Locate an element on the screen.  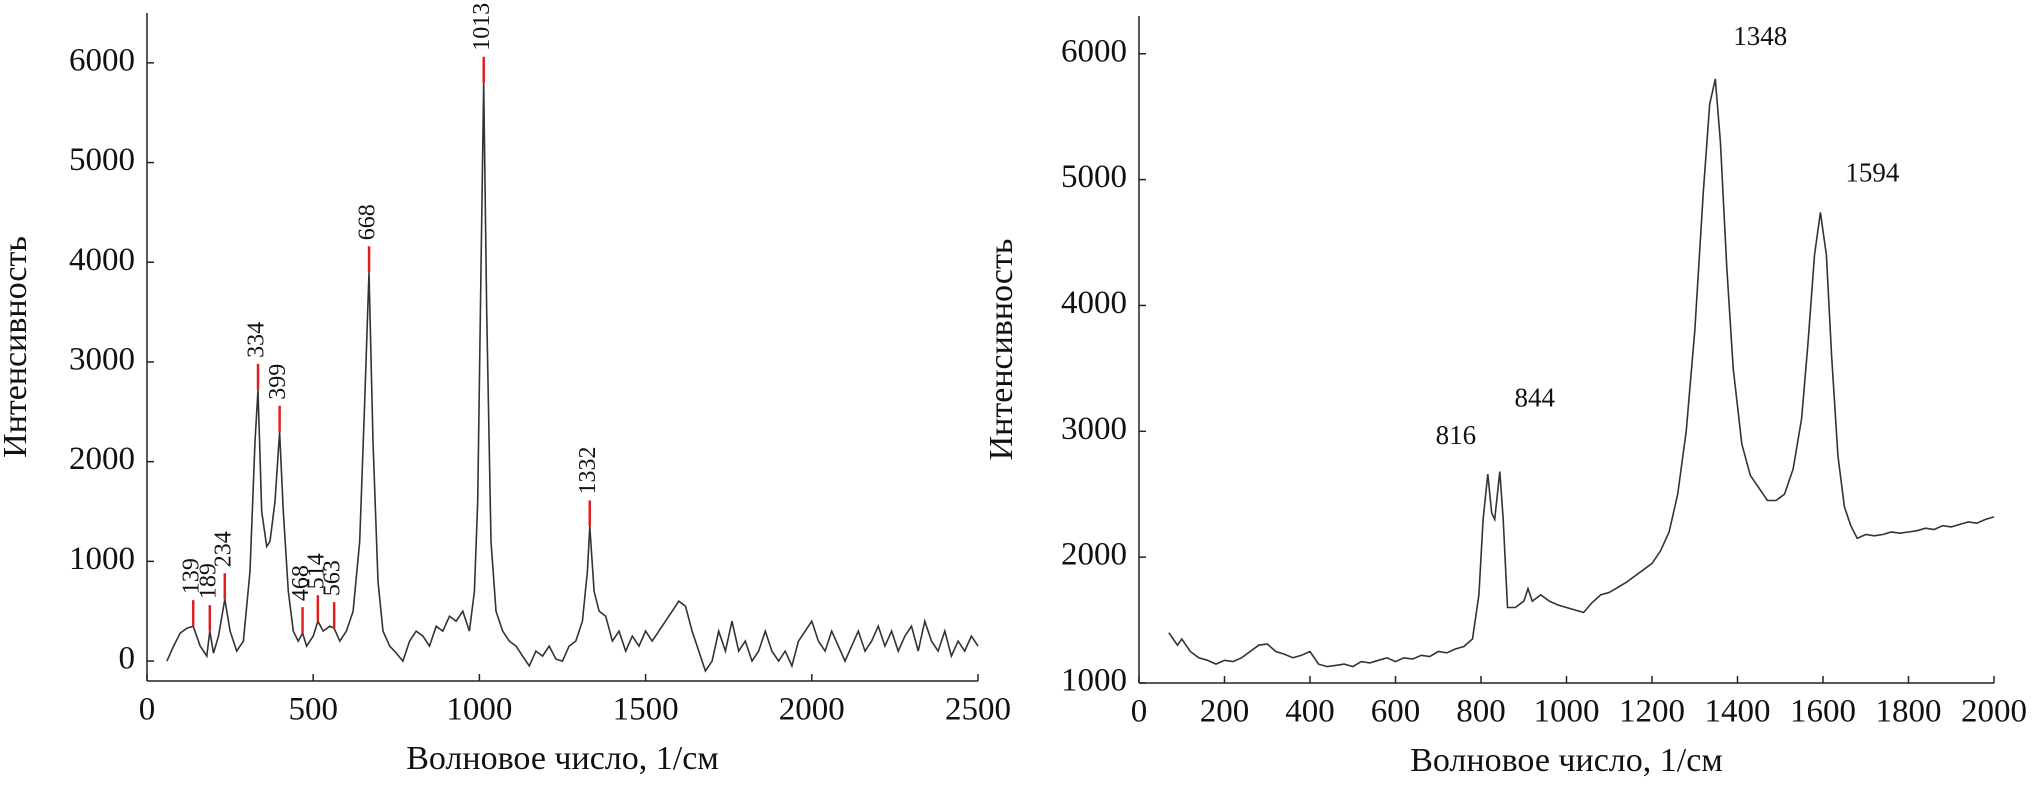
peak-label: 563 is located at coordinates (333, 578).